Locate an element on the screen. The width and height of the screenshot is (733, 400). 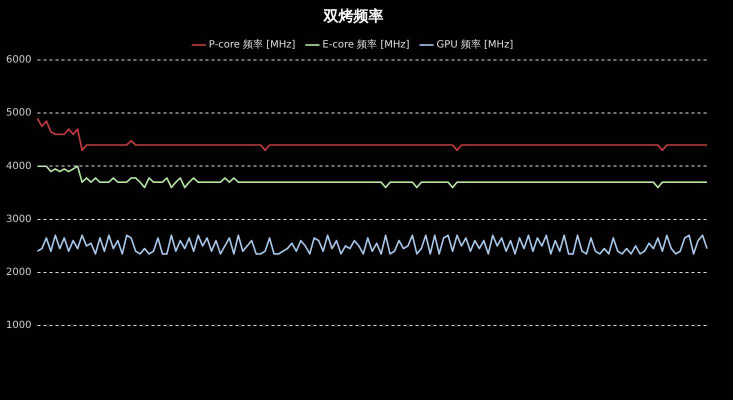
chart-title: 双烤频率 is located at coordinates (353, 15).